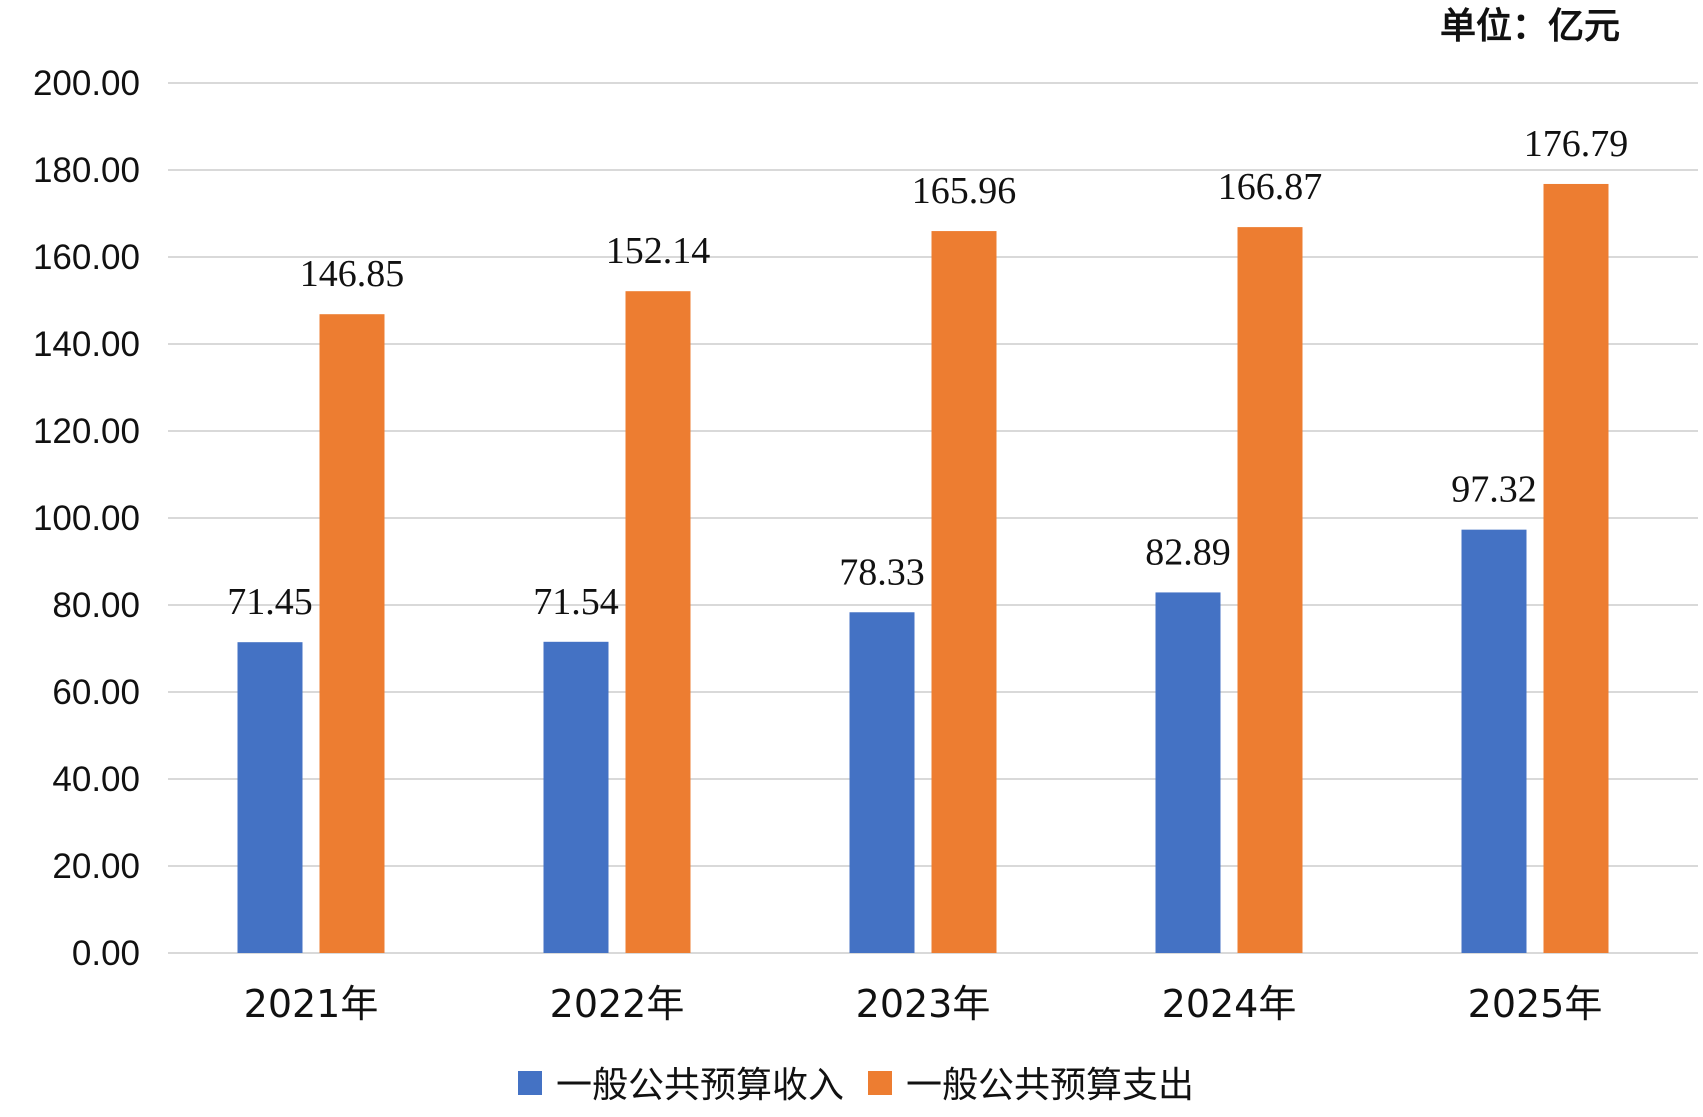 The image size is (1703, 1117). I want to click on y-tick-label: 120.00, so click(86, 431).